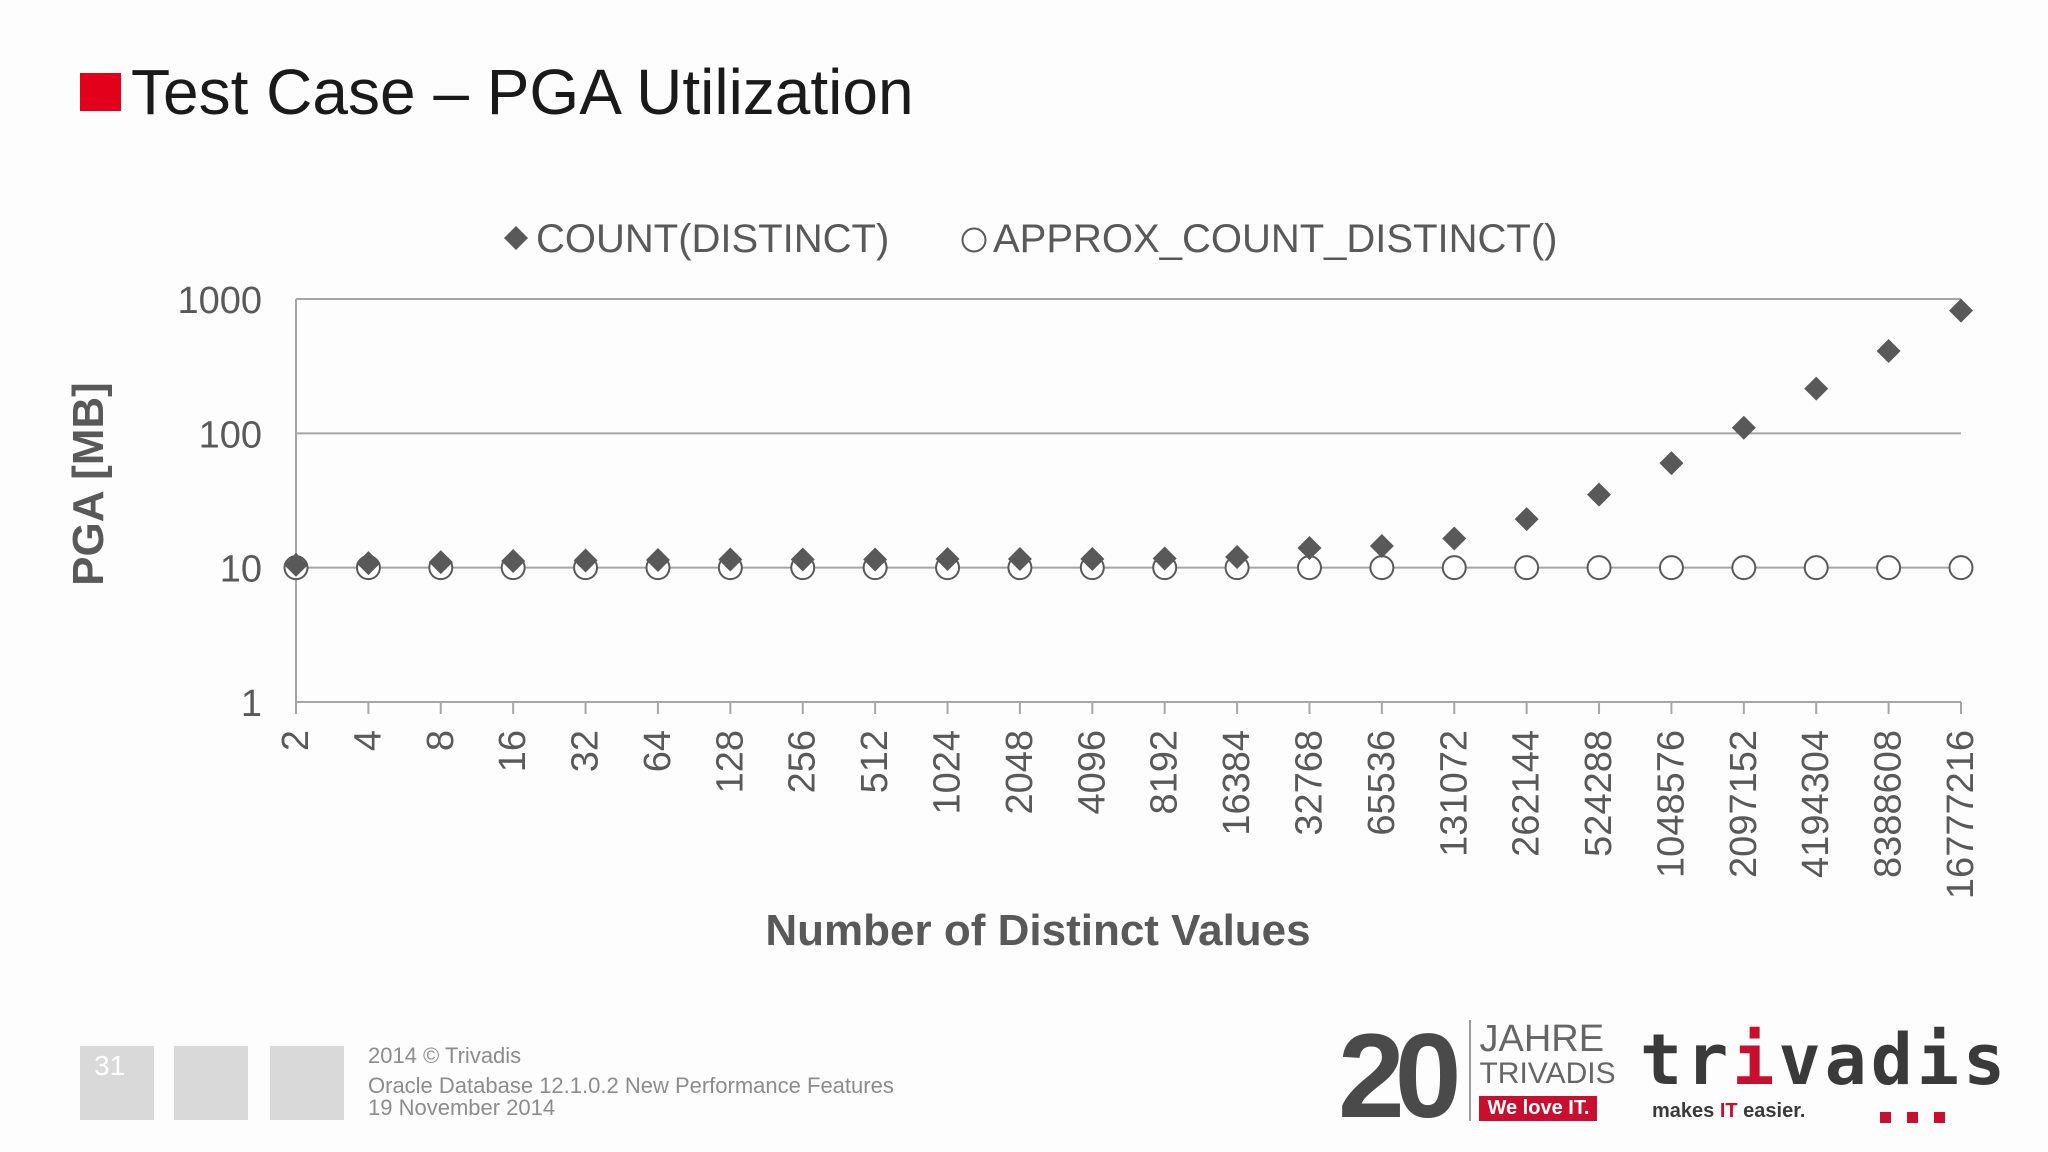 The width and height of the screenshot is (2048, 1152). What do you see at coordinates (1771, 1111) in the screenshot?
I see `tagline-part2: easier.` at bounding box center [1771, 1111].